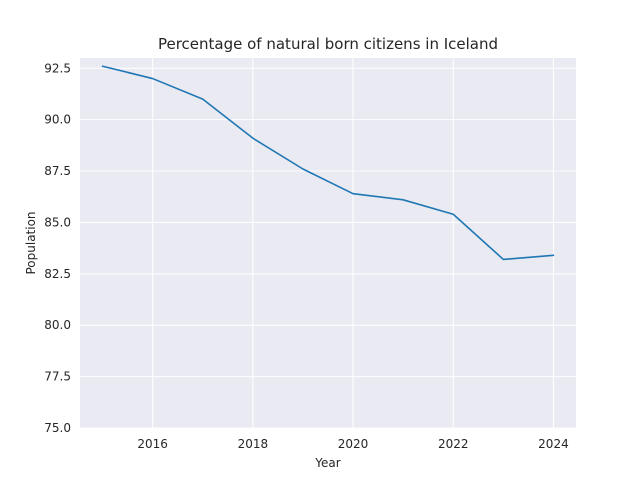  What do you see at coordinates (57, 377) in the screenshot?
I see `y-tick-label: 77.5` at bounding box center [57, 377].